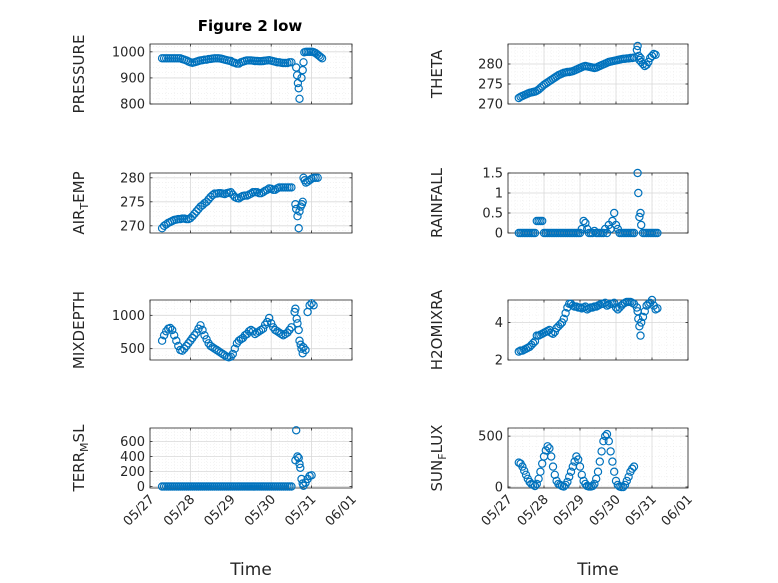 Image resolution: width=778 pixels, height=583 pixels. I want to click on chart-h2omixra: 2 4 H2OMIXRA, so click(558, 329).